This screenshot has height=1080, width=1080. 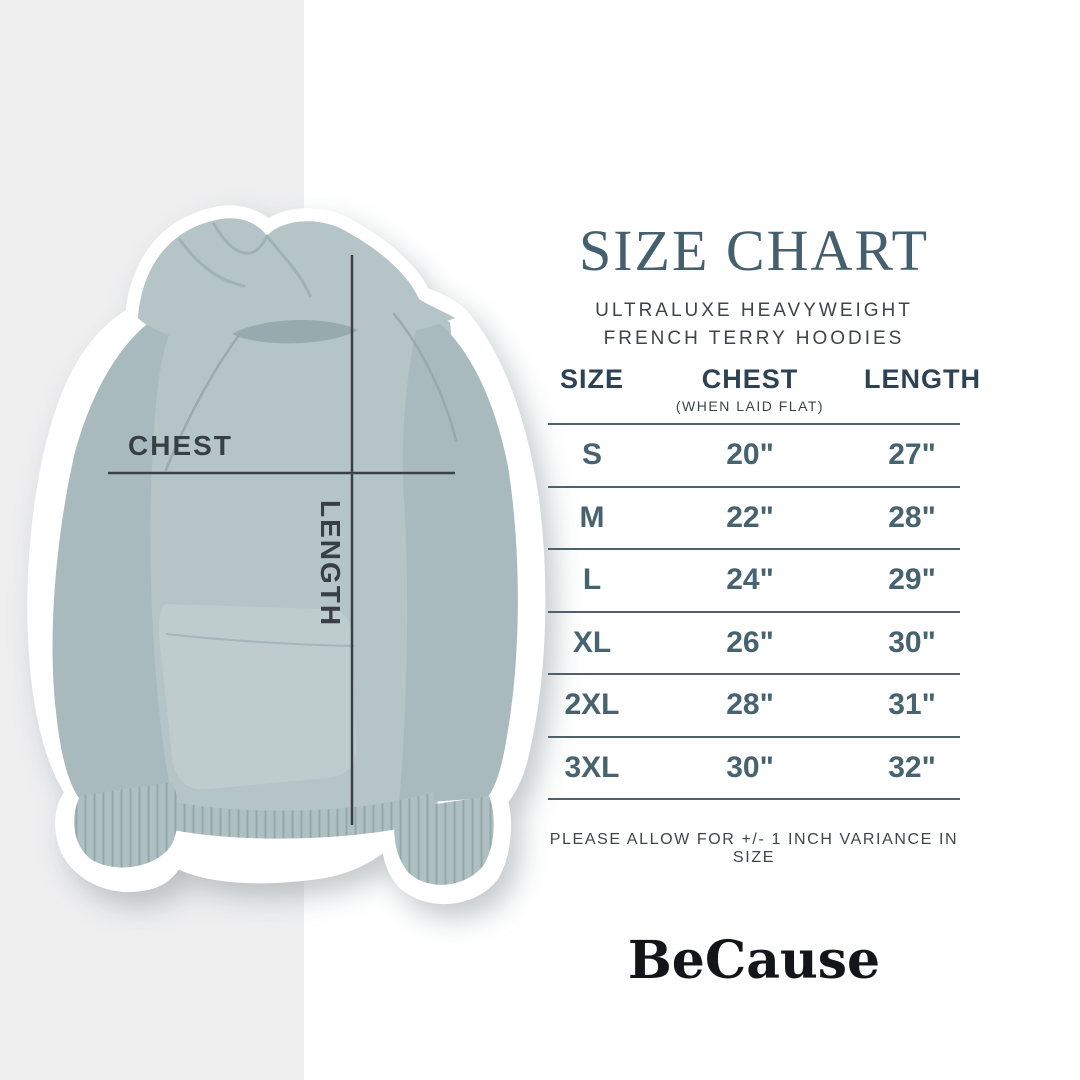 I want to click on cell-chest: 22", so click(x=750, y=517).